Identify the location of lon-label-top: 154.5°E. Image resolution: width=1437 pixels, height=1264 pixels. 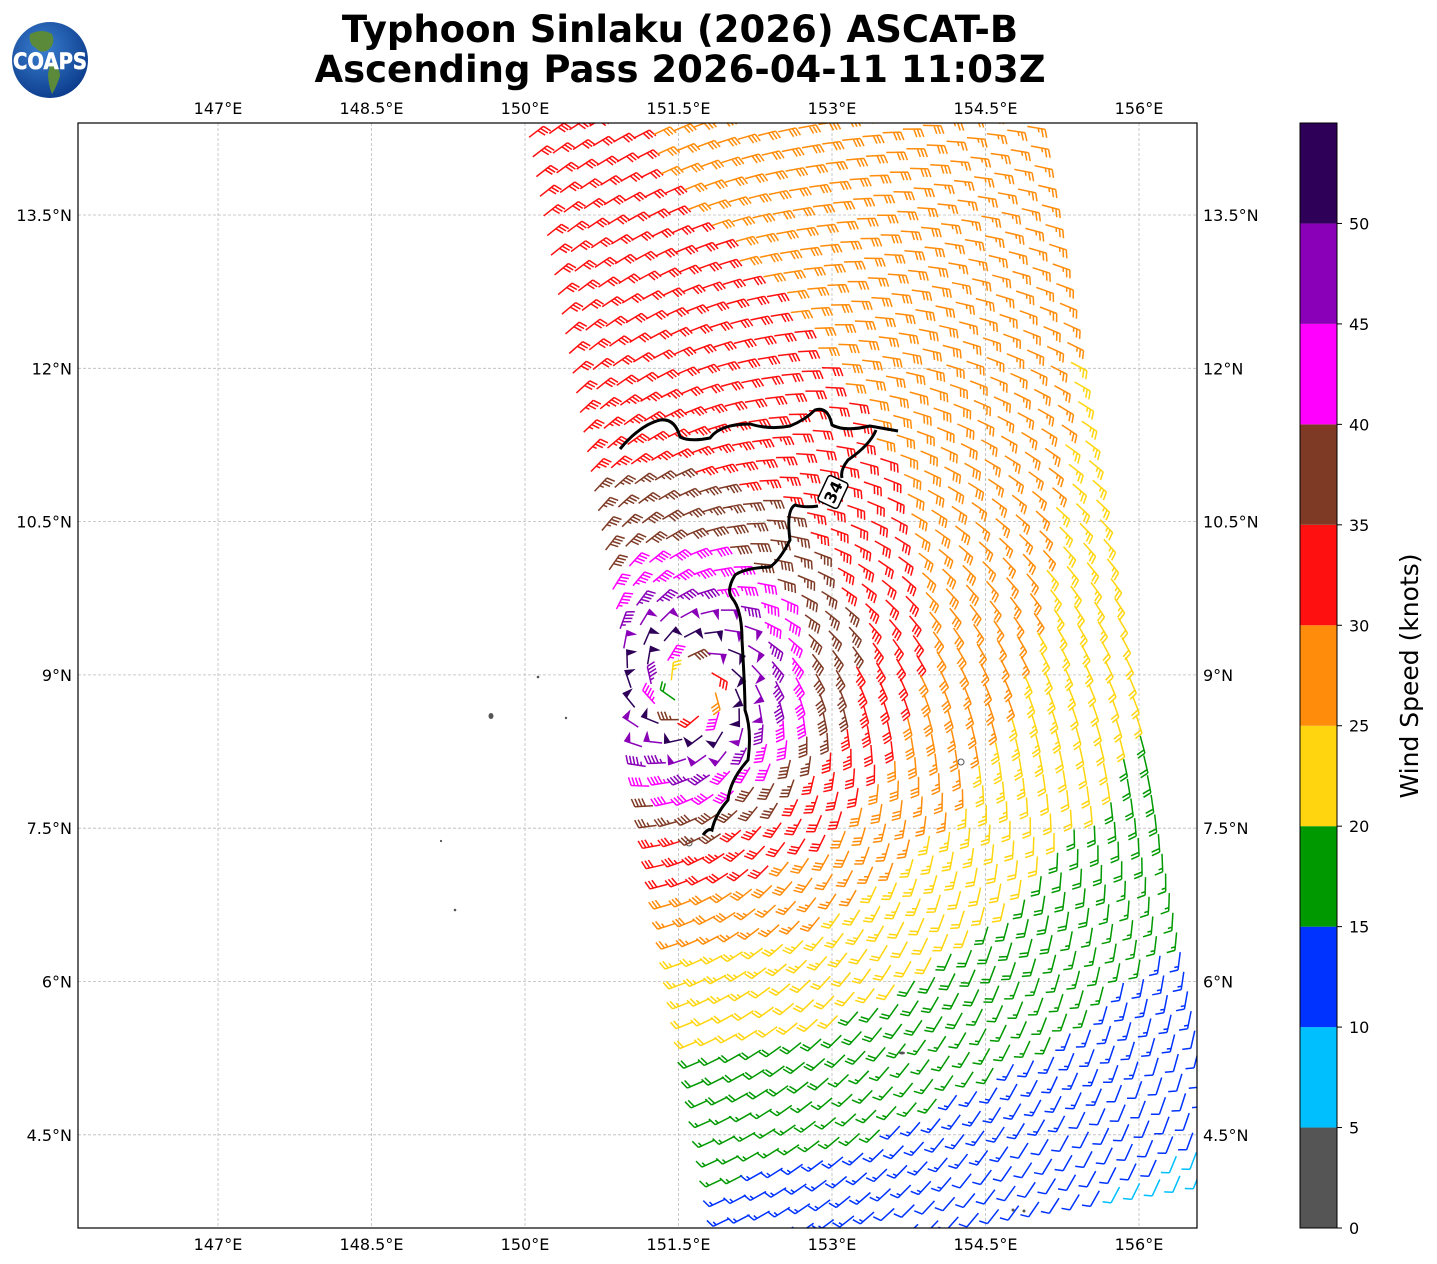
(986, 108).